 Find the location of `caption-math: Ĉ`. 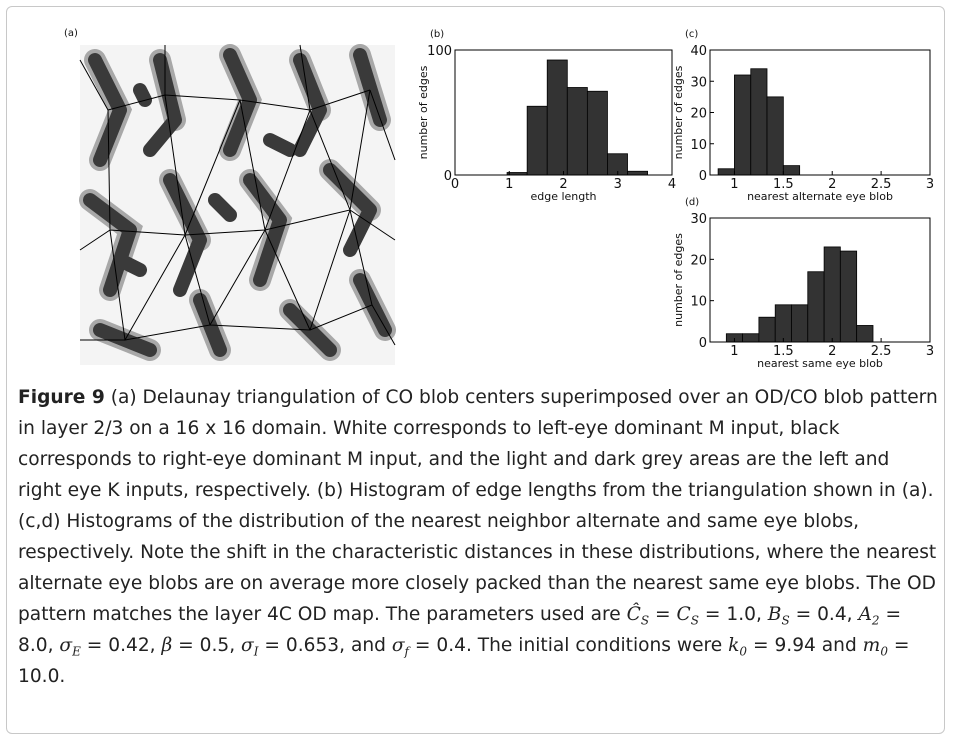

caption-math: Ĉ is located at coordinates (633, 614).